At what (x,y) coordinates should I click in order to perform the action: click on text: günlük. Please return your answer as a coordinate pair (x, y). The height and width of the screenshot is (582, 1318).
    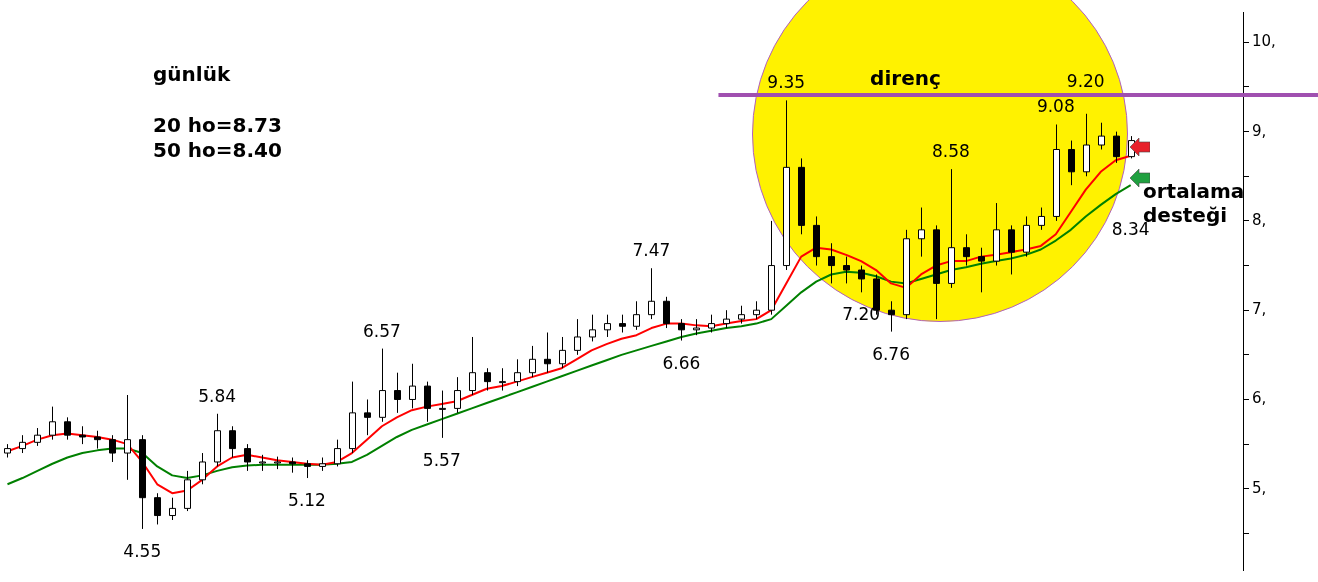
    Looking at the image, I should click on (192, 74).